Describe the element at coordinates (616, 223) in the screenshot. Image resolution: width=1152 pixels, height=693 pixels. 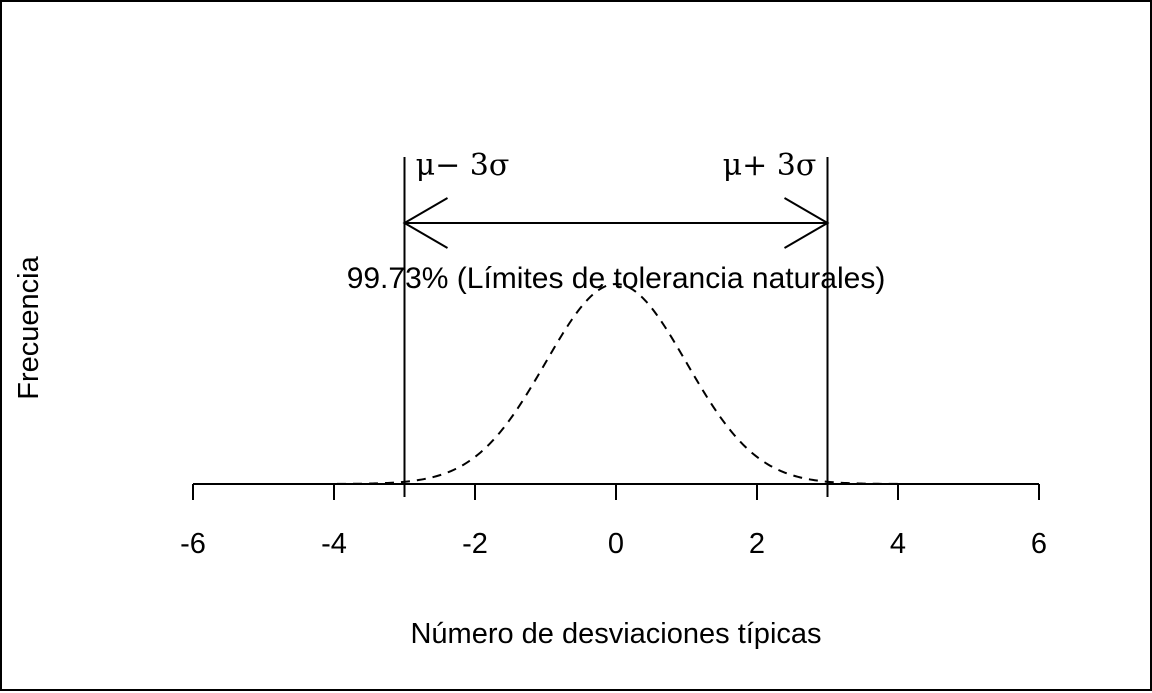
I see `range-arrow` at that location.